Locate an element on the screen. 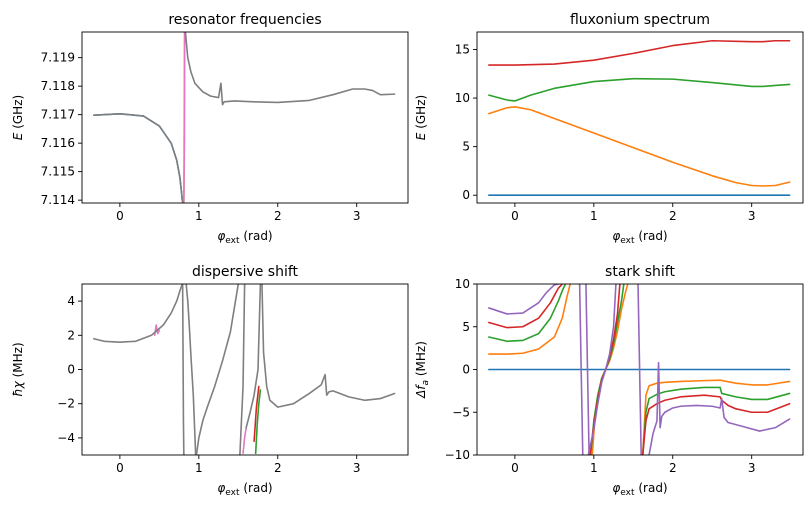 The image size is (811, 511). dispersive-shift-x-axis-label: φext (rad) is located at coordinates (244, 489).